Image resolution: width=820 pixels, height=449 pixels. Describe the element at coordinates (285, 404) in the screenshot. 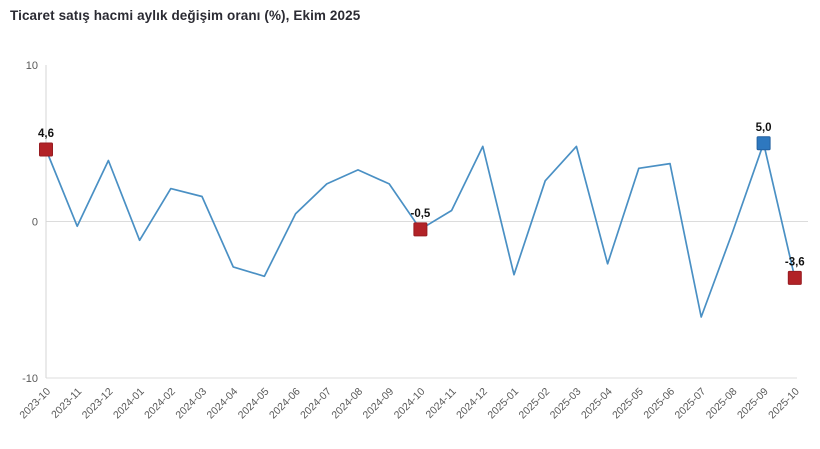

I see `x-tick-label: 2024-06` at that location.